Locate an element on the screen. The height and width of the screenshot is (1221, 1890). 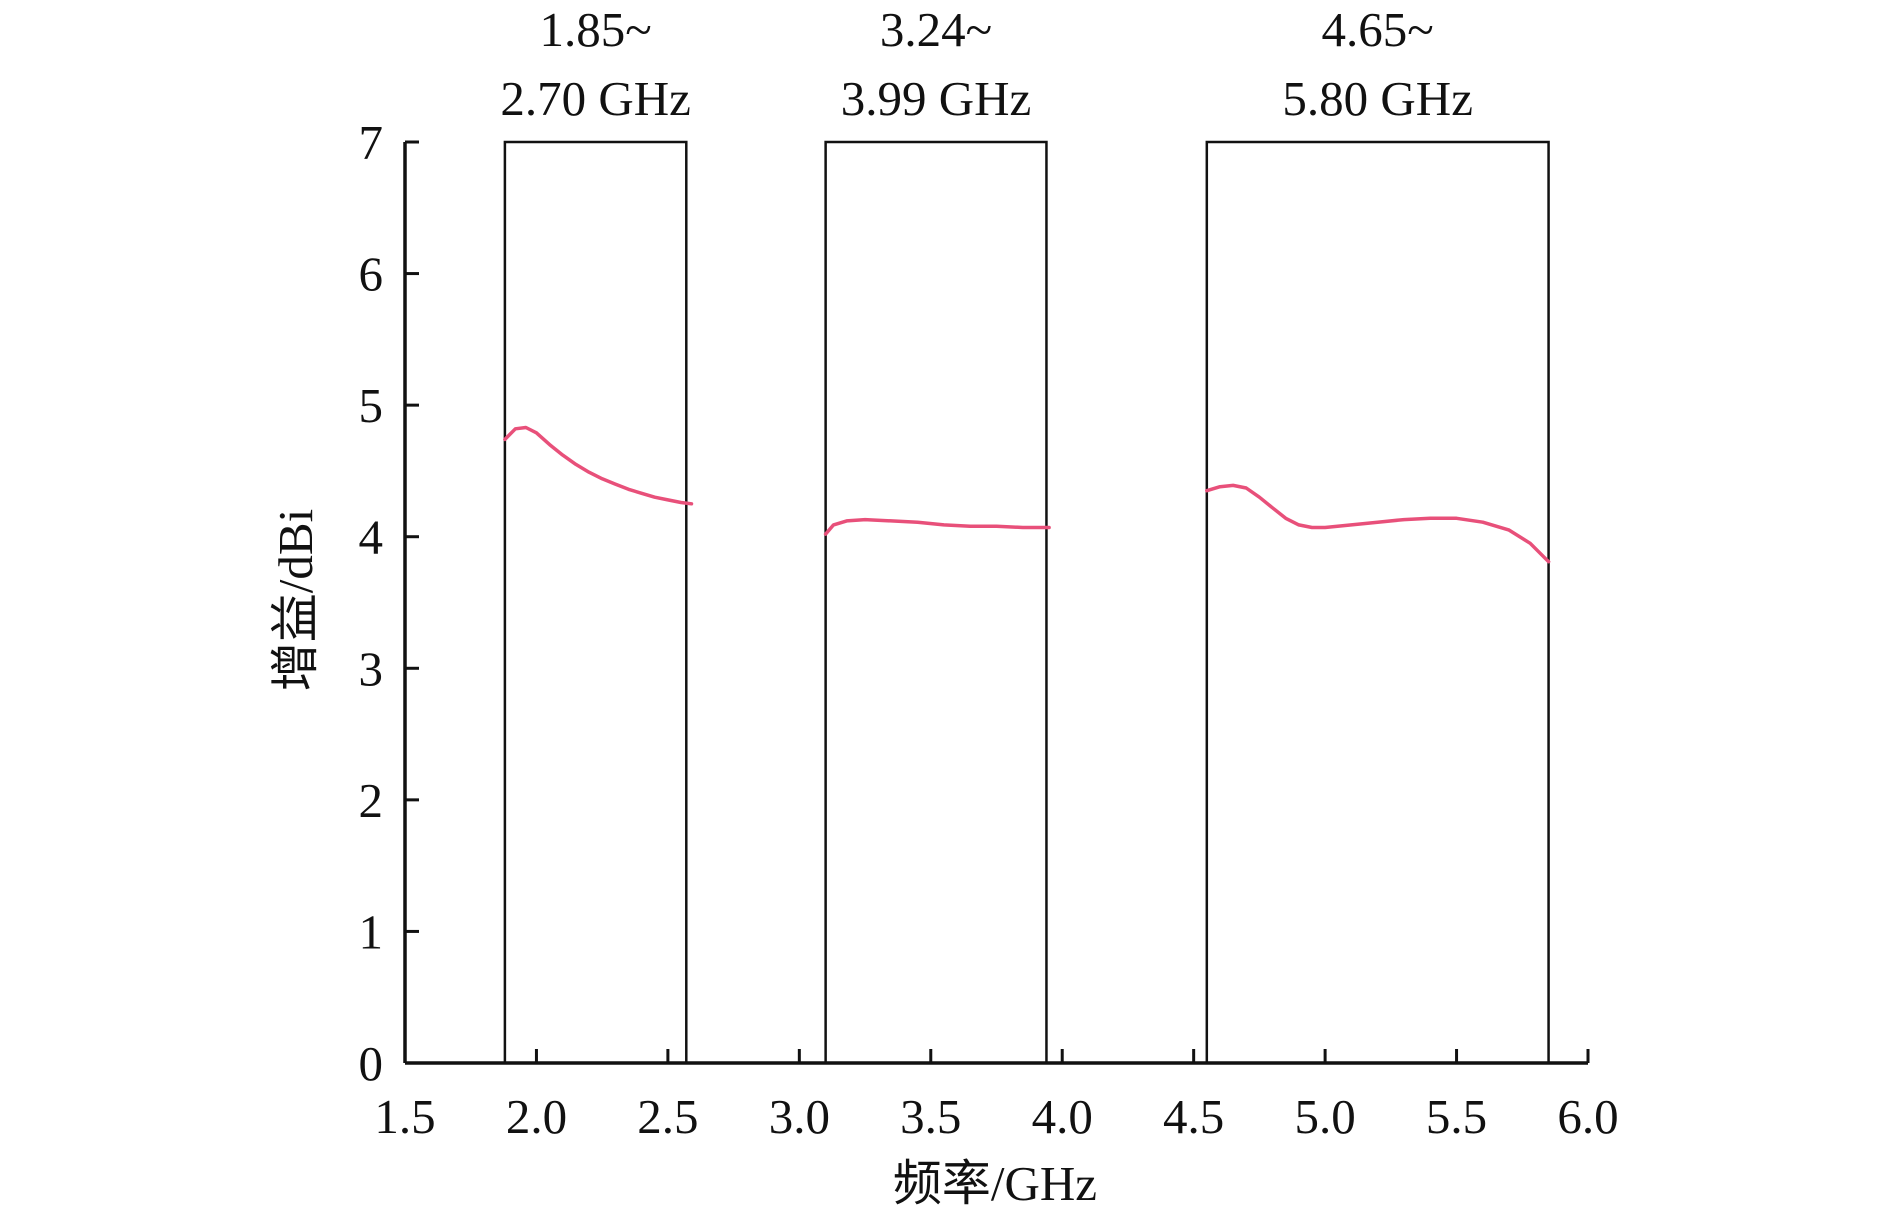
y-axis-title: 增益/dBi is located at coordinates (295, 600).